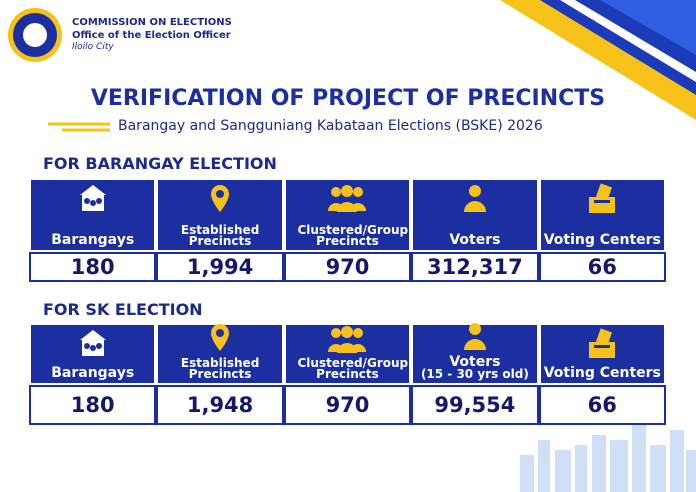  I want to click on header-cell: Voters (15 - 30 yrs old), so click(475, 353).